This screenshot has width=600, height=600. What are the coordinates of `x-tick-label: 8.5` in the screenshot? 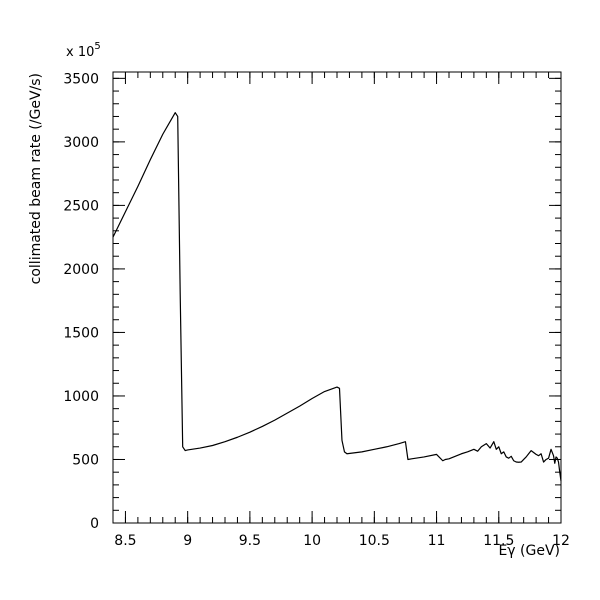 It's located at (125, 541).